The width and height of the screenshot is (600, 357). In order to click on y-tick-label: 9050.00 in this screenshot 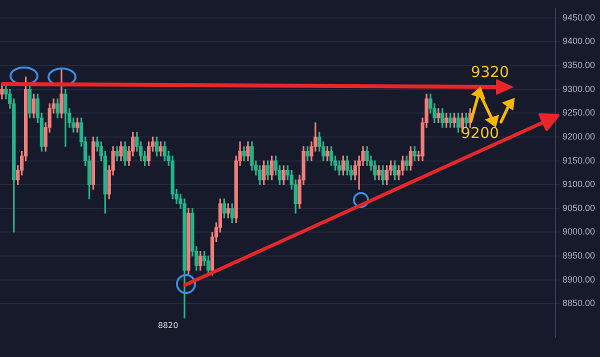, I will do `click(579, 207)`.